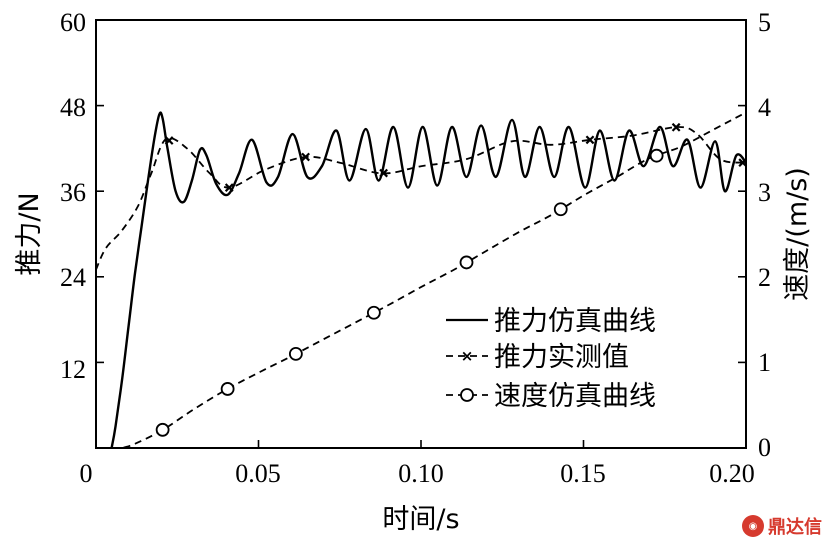 The height and width of the screenshot is (545, 830). I want to click on y-right-tick-label: 5, so click(764, 22).